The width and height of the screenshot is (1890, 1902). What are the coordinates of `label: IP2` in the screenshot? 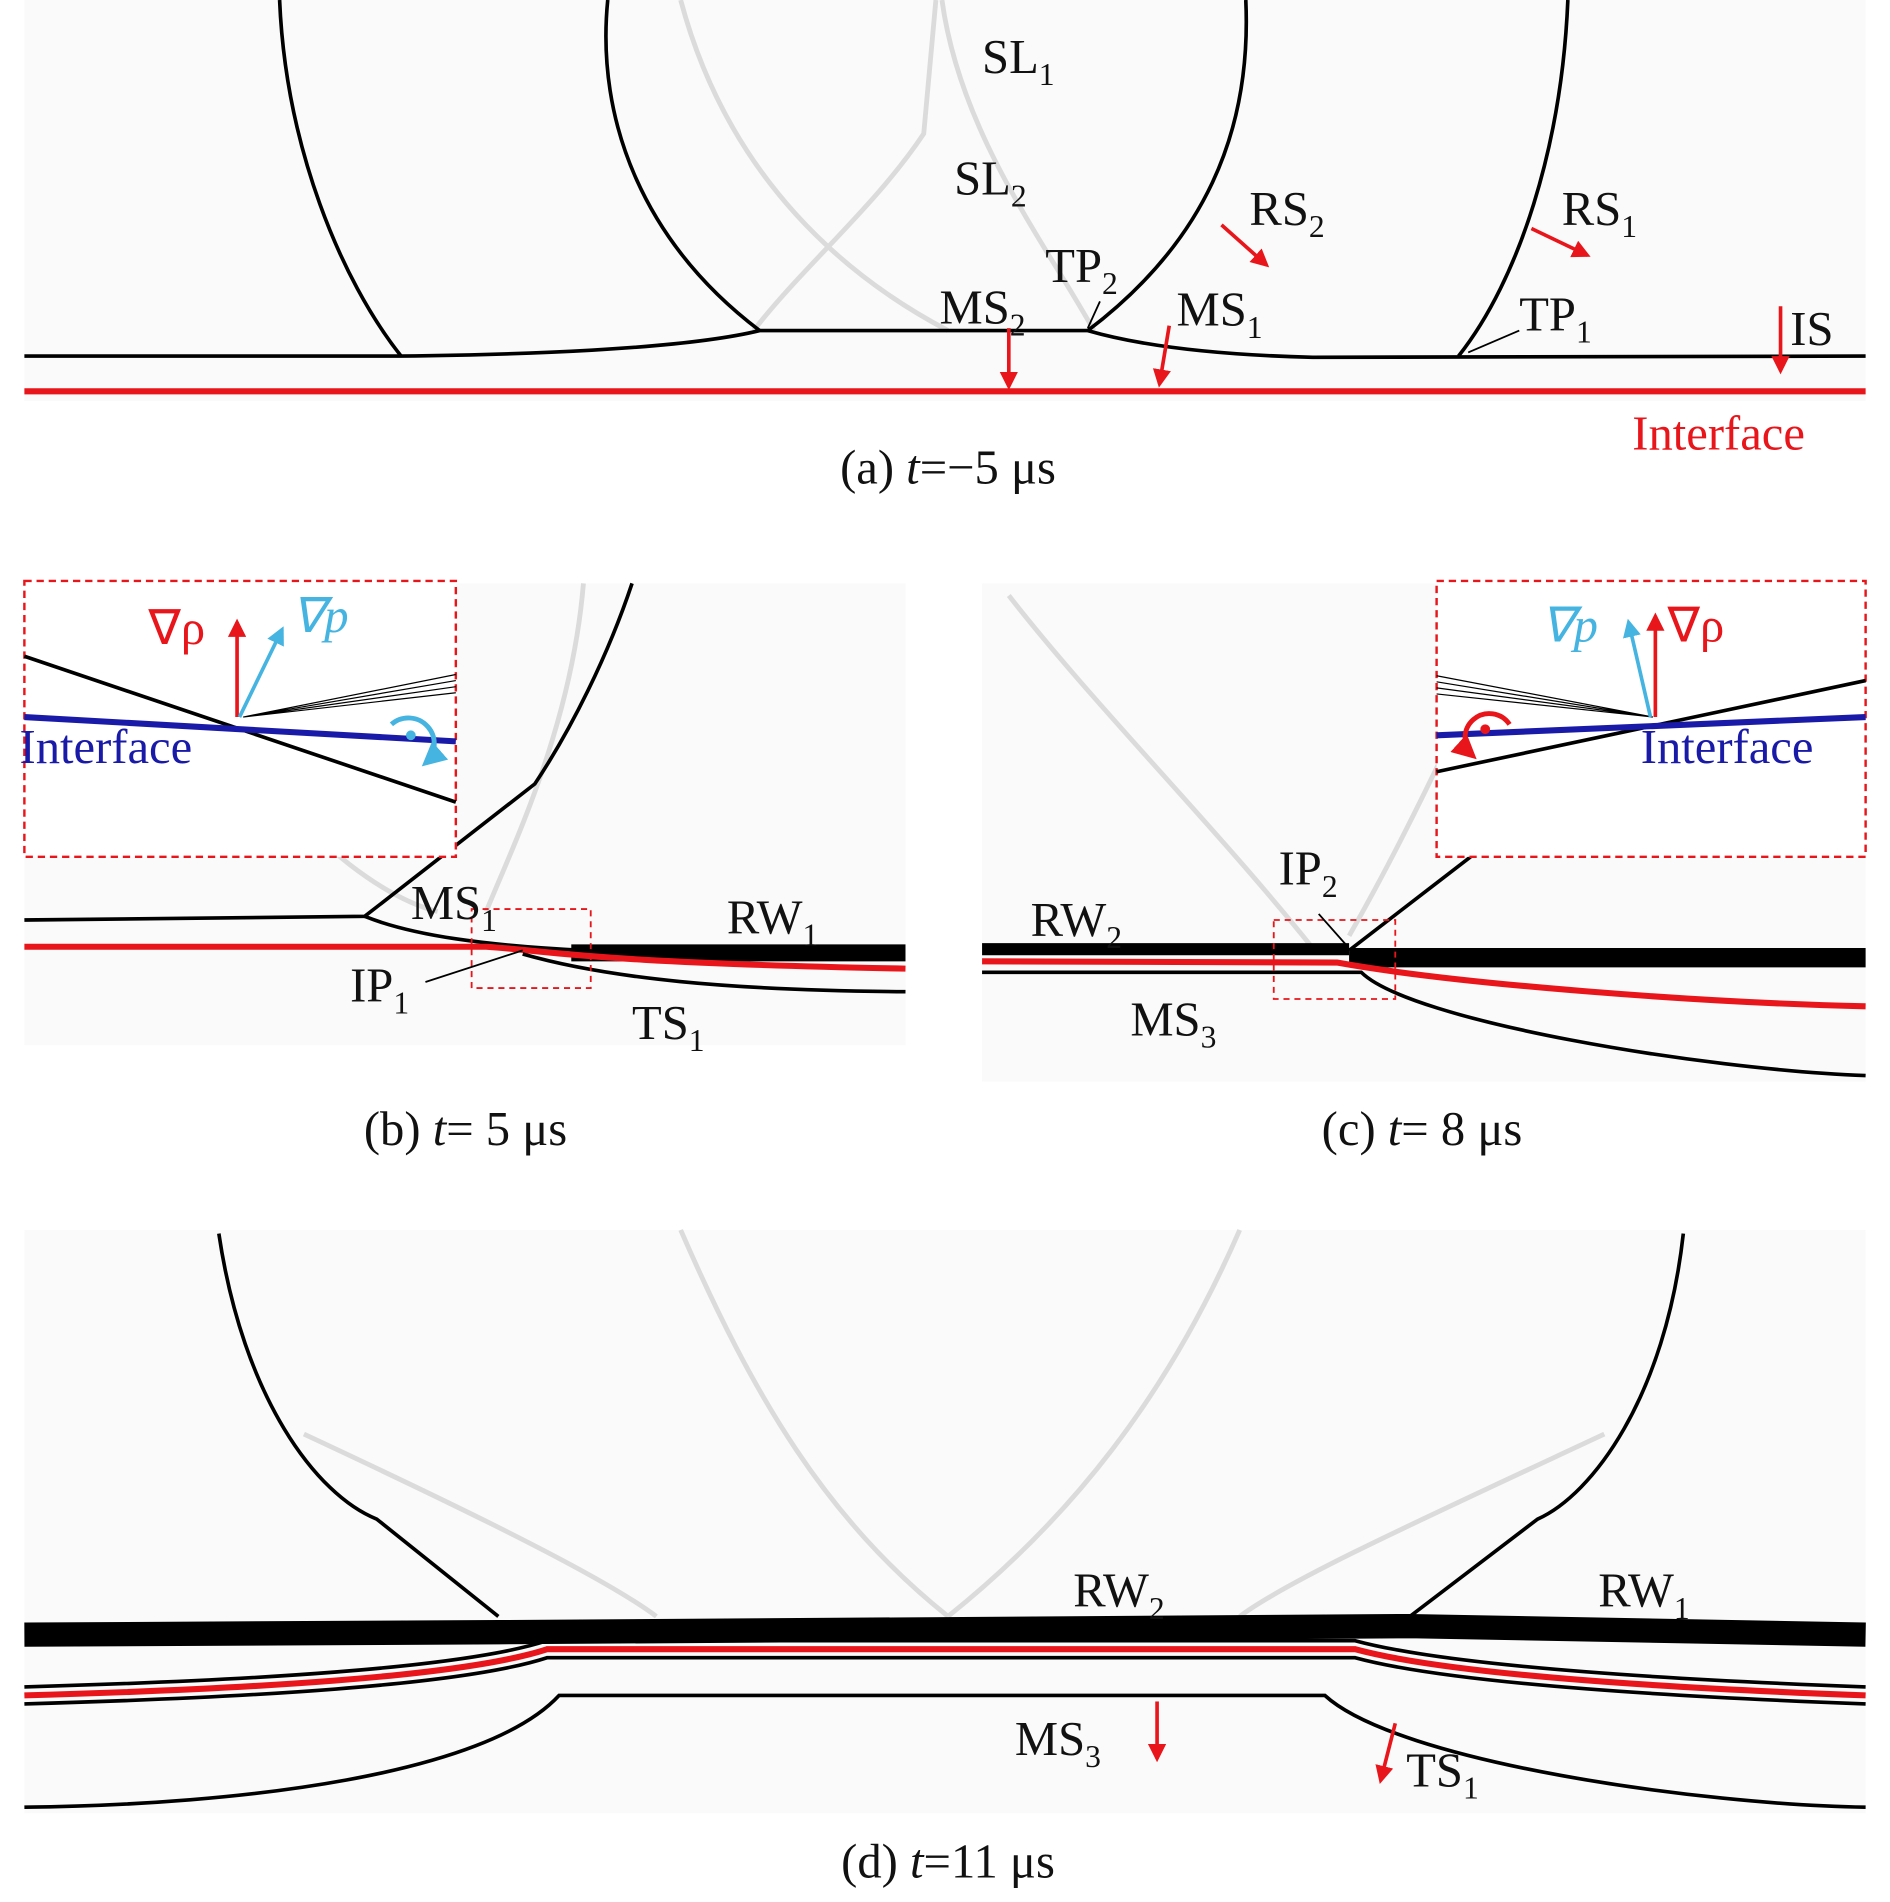 It's located at (1308, 873).